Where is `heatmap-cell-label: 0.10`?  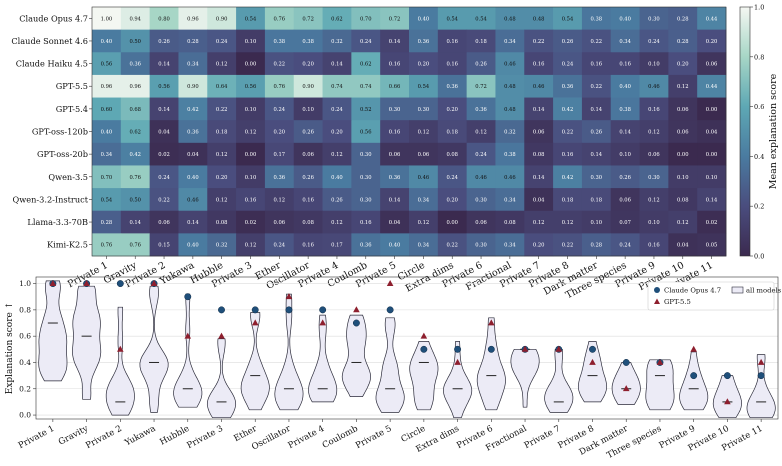
heatmap-cell-label: 0.10 is located at coordinates (597, 223).